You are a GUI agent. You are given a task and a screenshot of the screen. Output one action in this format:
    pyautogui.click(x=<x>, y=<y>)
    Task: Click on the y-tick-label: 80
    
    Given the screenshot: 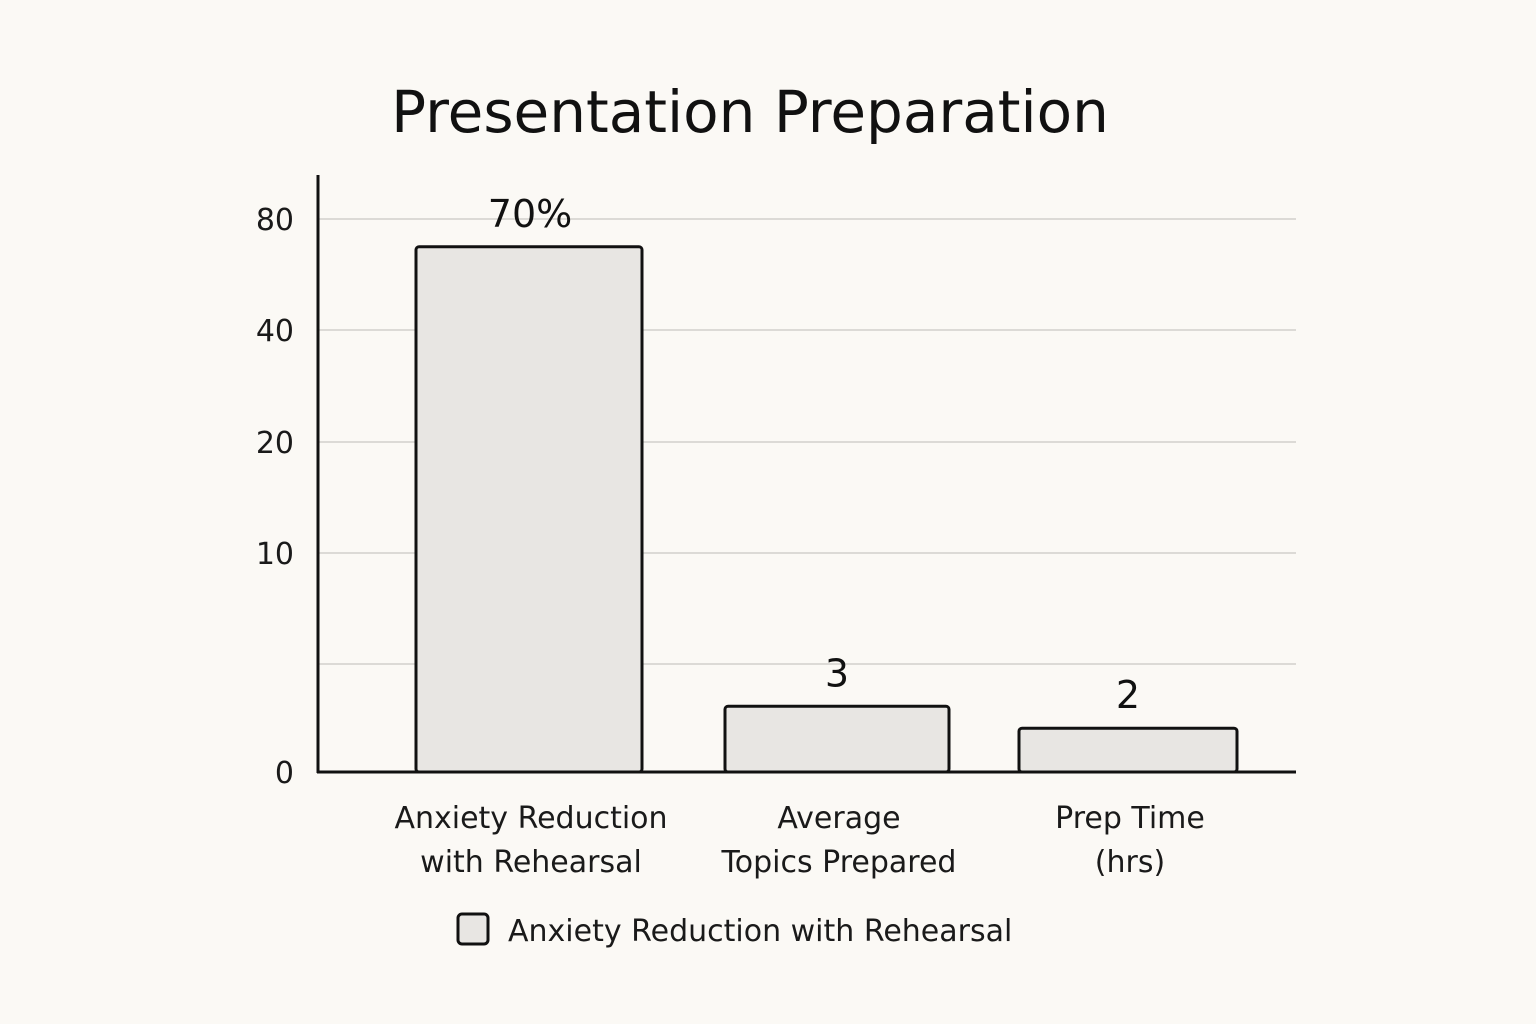 What is the action you would take?
    pyautogui.click(x=275, y=220)
    